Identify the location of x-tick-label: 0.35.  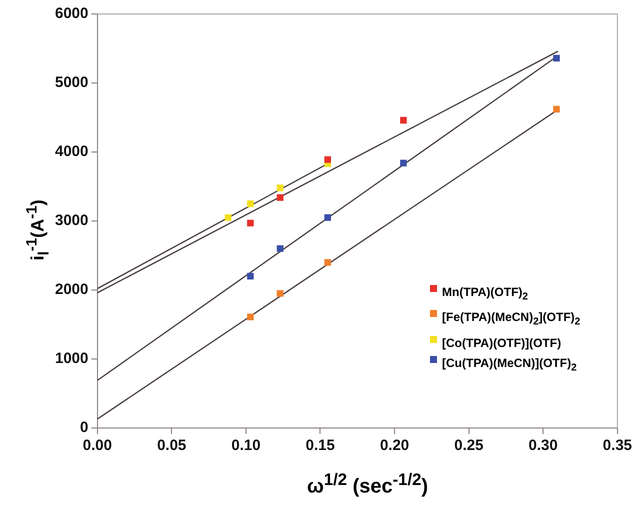
(617, 445).